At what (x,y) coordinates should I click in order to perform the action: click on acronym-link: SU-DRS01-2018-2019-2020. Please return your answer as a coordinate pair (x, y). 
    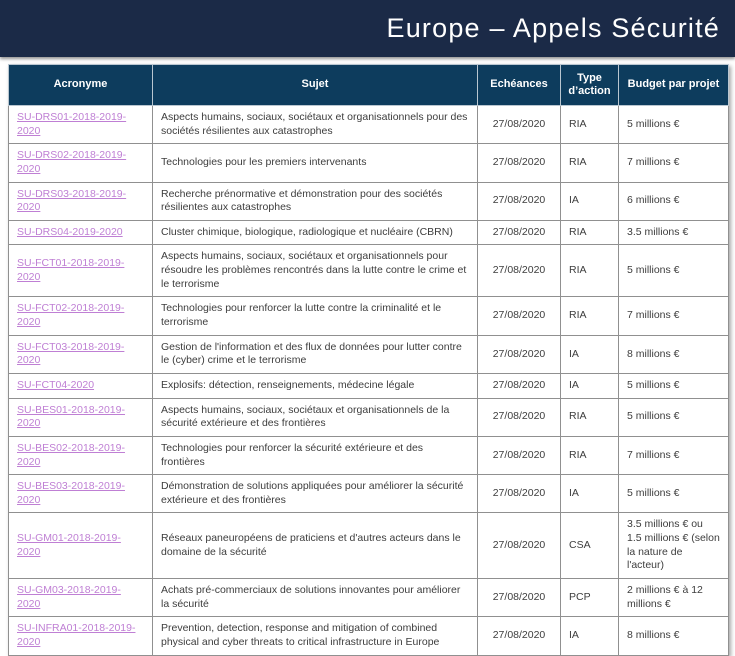
    Looking at the image, I should click on (72, 124).